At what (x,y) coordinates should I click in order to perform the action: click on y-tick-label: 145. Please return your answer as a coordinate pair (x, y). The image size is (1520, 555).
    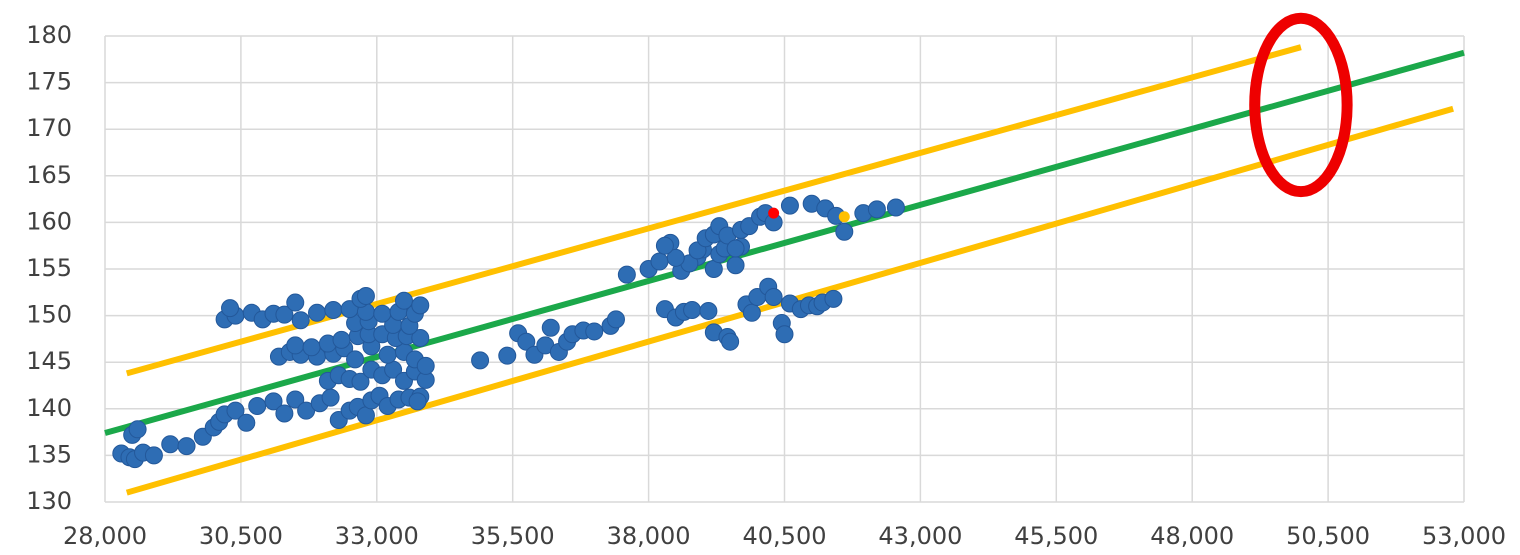
    Looking at the image, I should click on (49, 361).